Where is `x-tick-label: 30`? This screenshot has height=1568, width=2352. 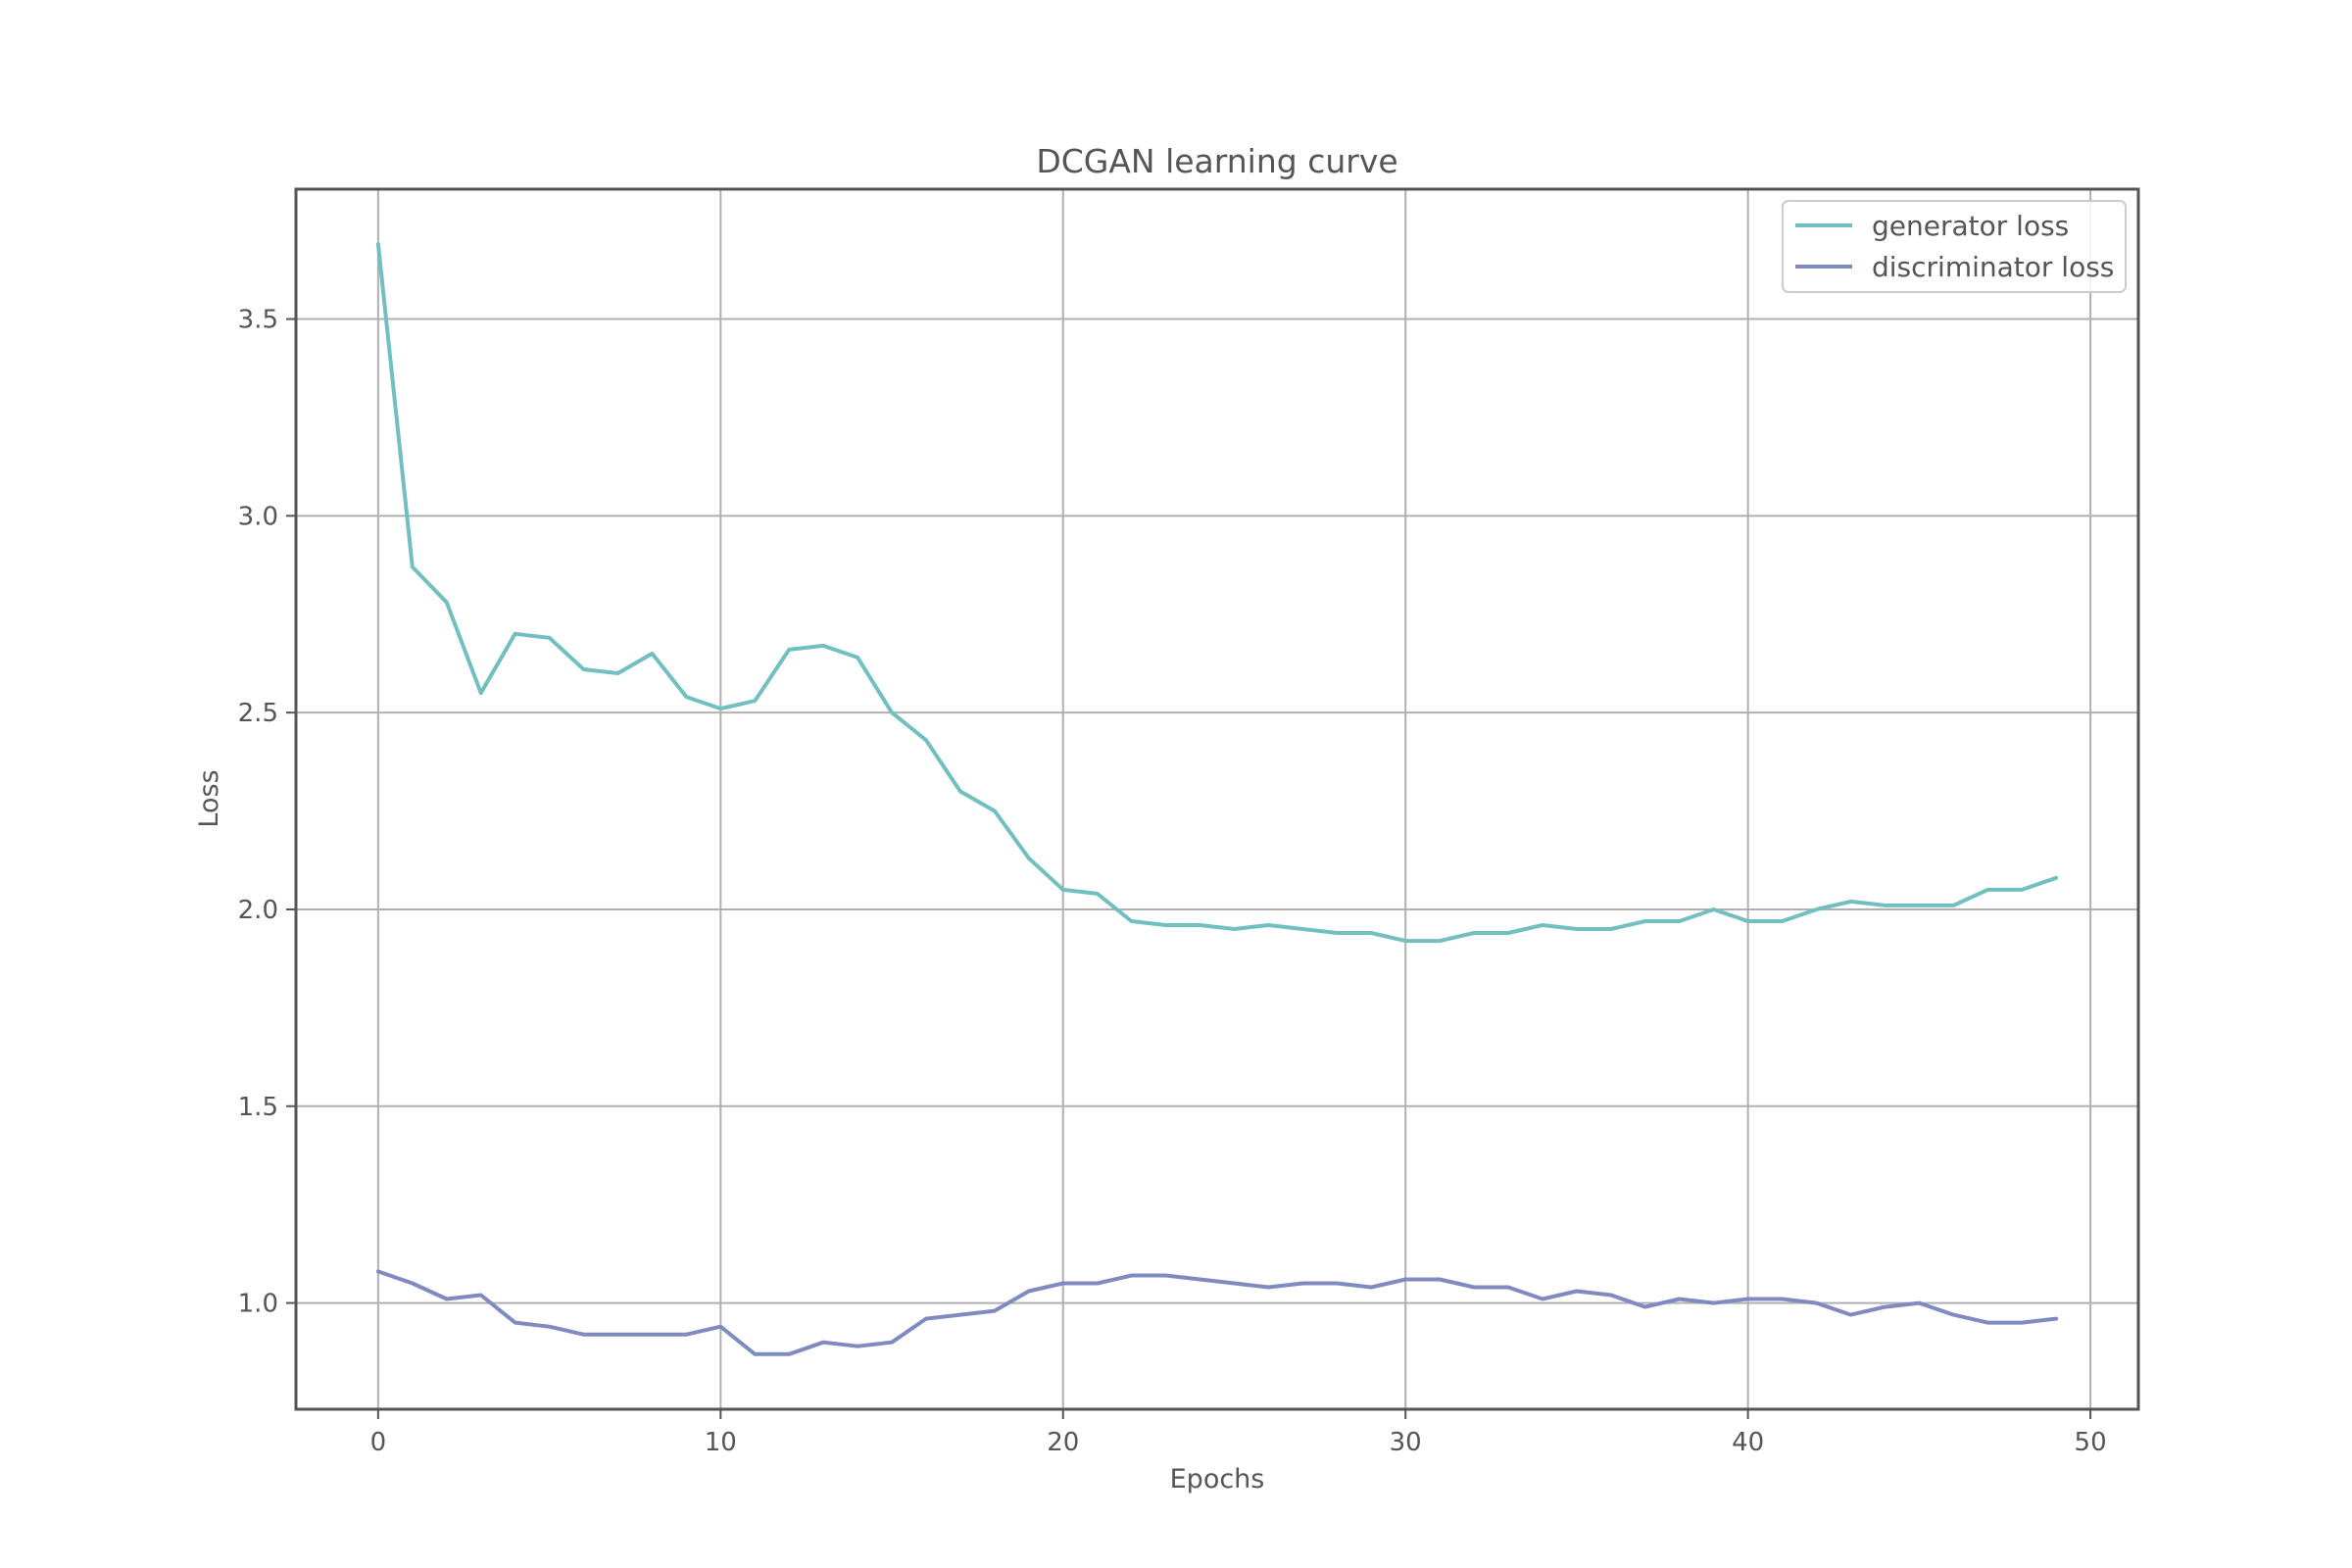 x-tick-label: 30 is located at coordinates (1406, 1442).